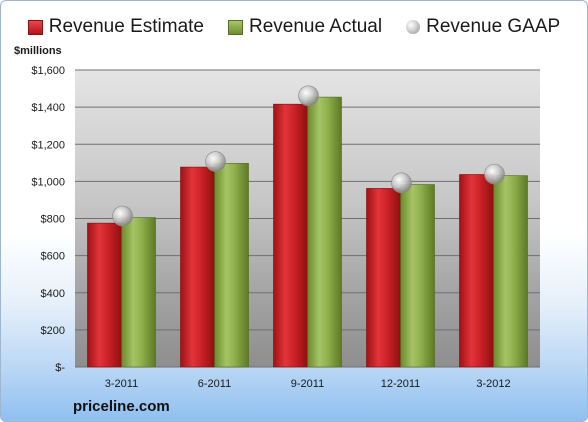  I want to click on x-tick-label: 9-2011, so click(307, 384).